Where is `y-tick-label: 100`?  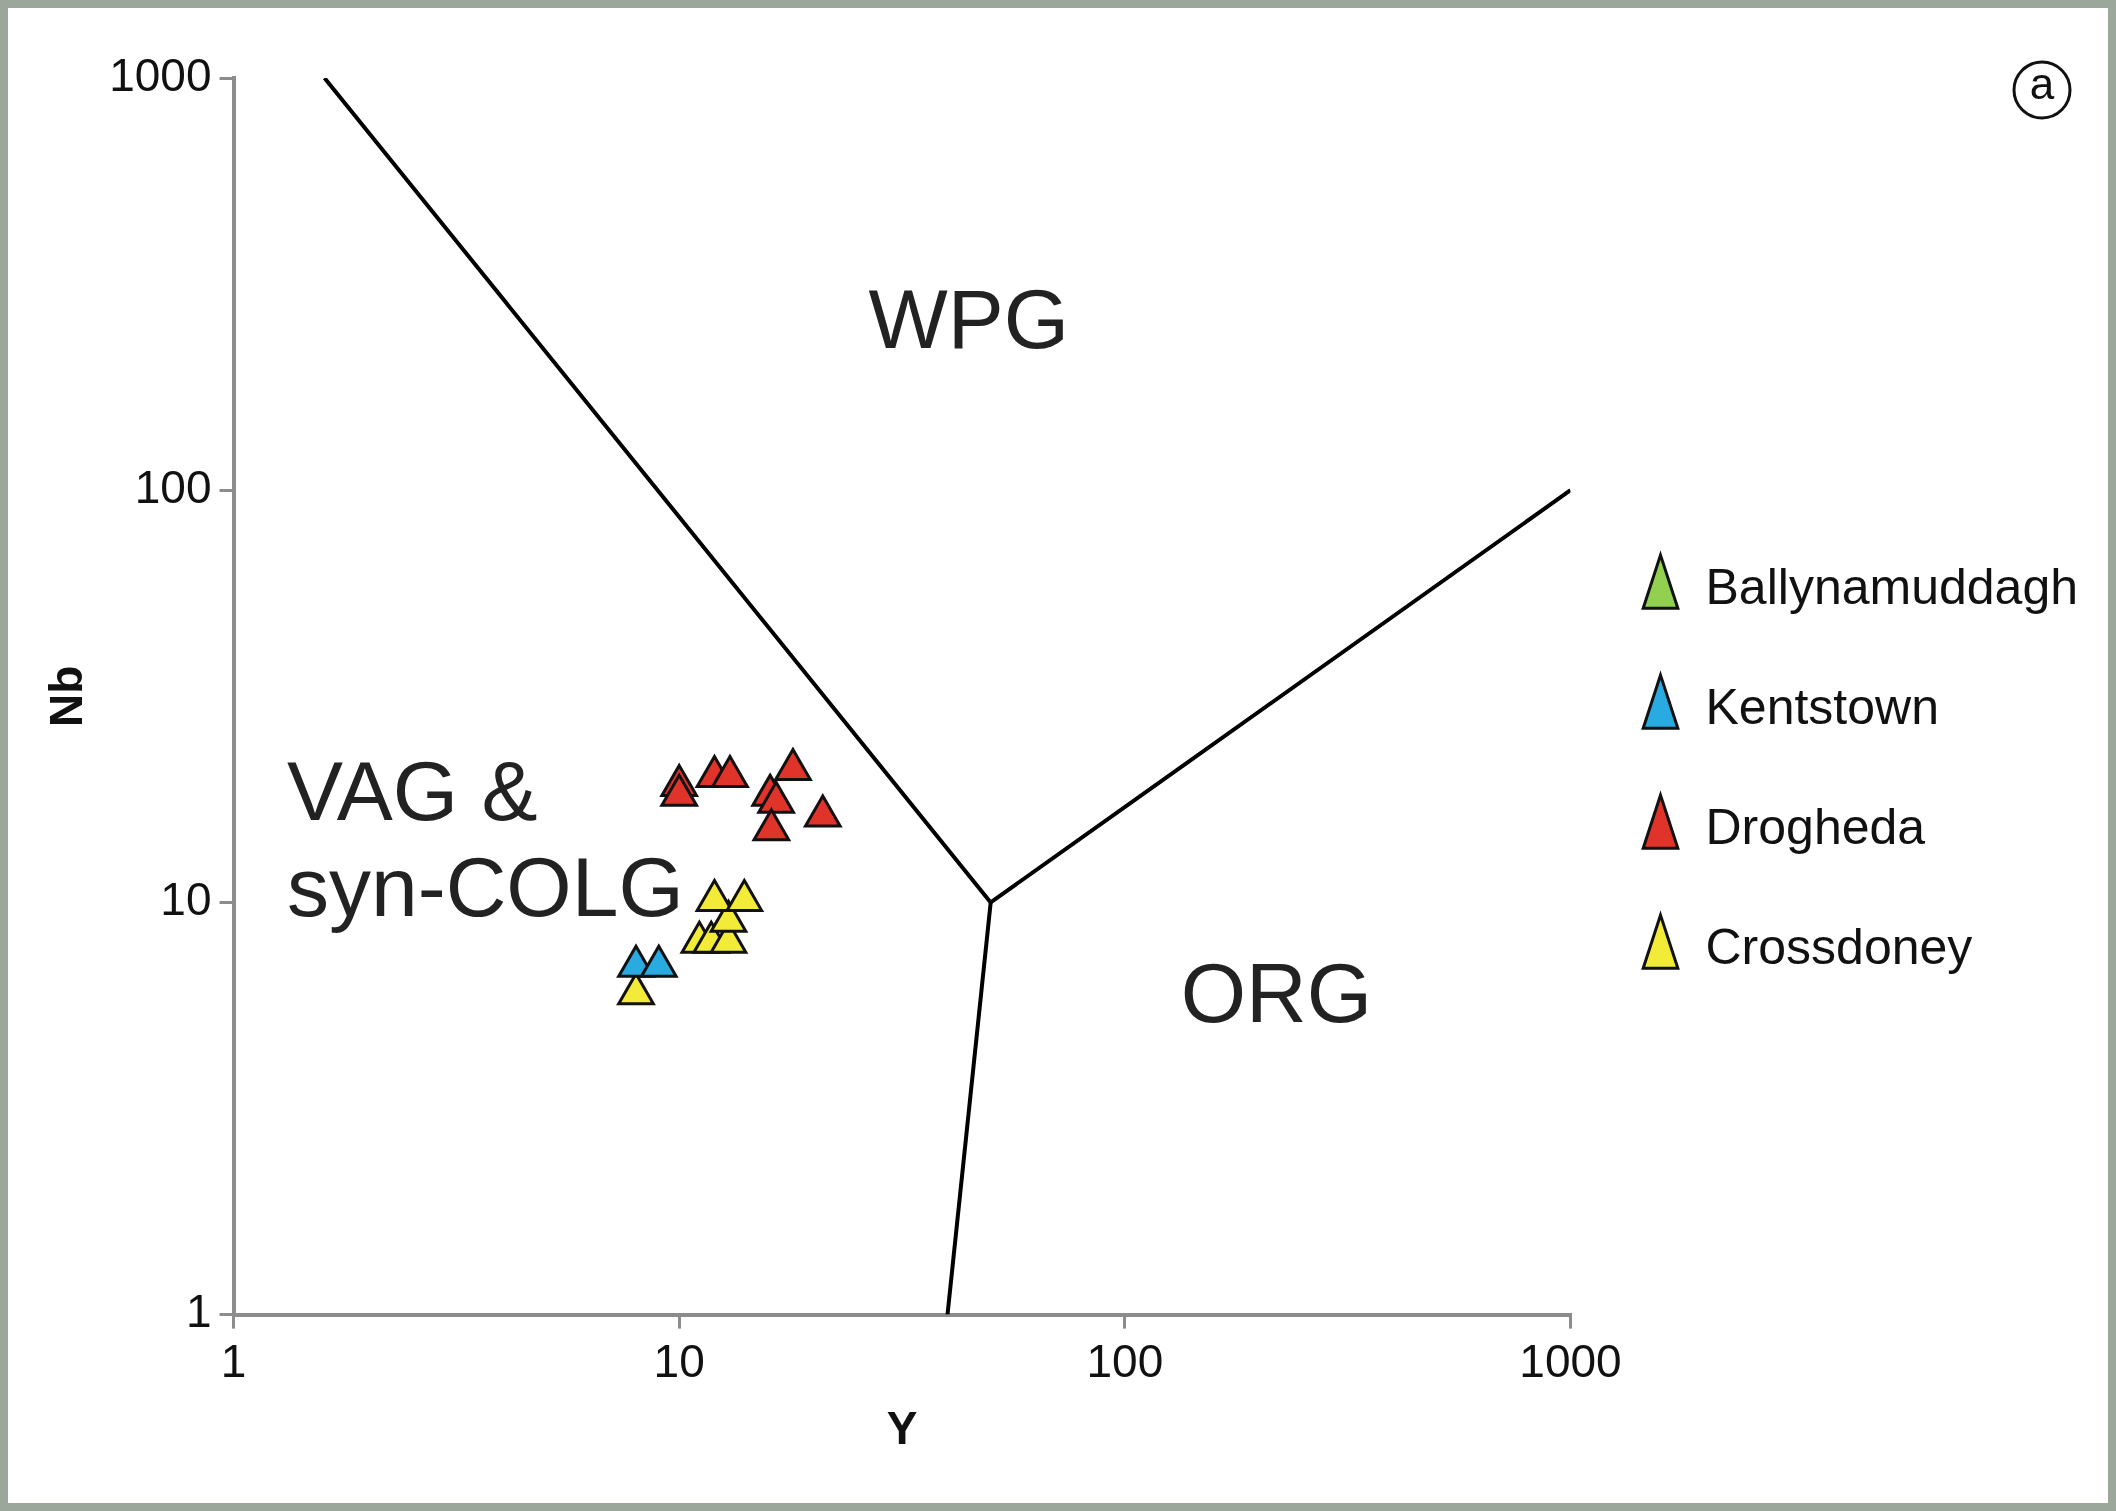
y-tick-label: 100 is located at coordinates (173, 486).